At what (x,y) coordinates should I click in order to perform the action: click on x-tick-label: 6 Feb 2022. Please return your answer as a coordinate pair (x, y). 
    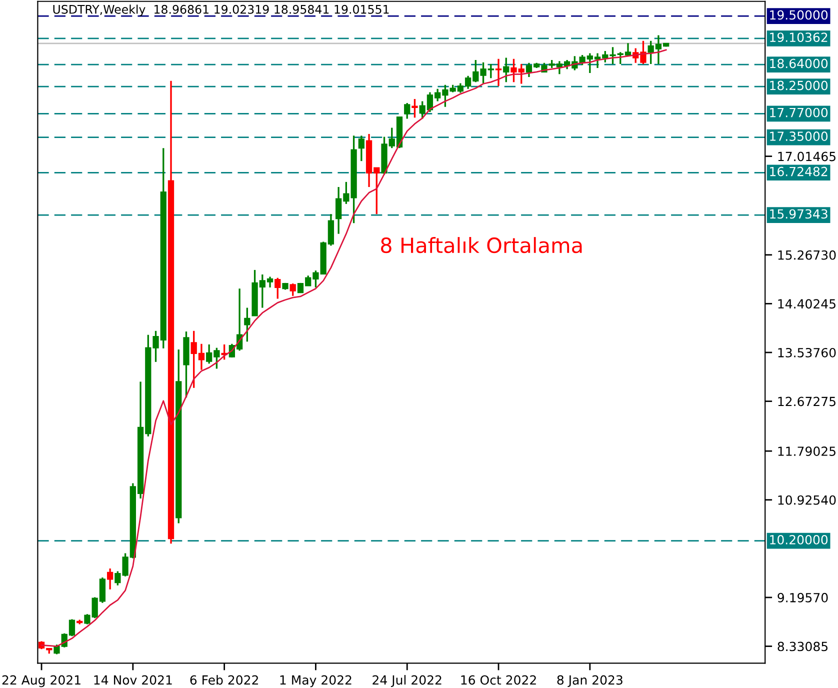
    Looking at the image, I should click on (224, 680).